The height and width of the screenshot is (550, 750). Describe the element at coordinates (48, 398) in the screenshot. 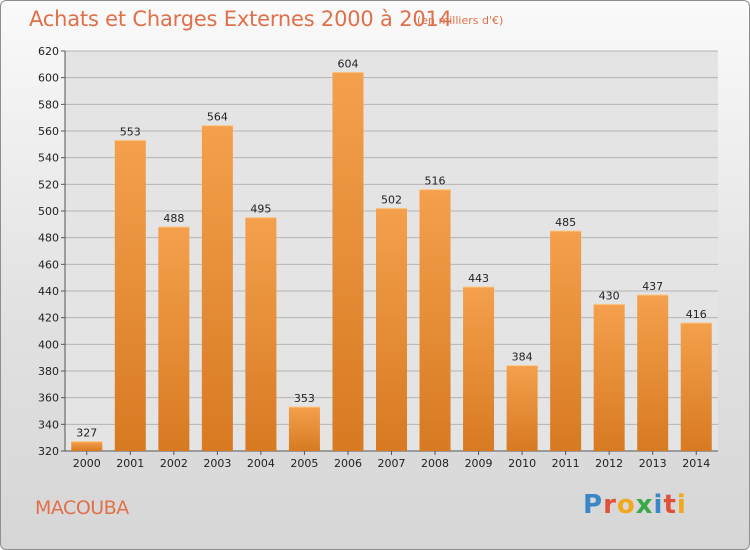

I see `y-tick-label: 360` at that location.